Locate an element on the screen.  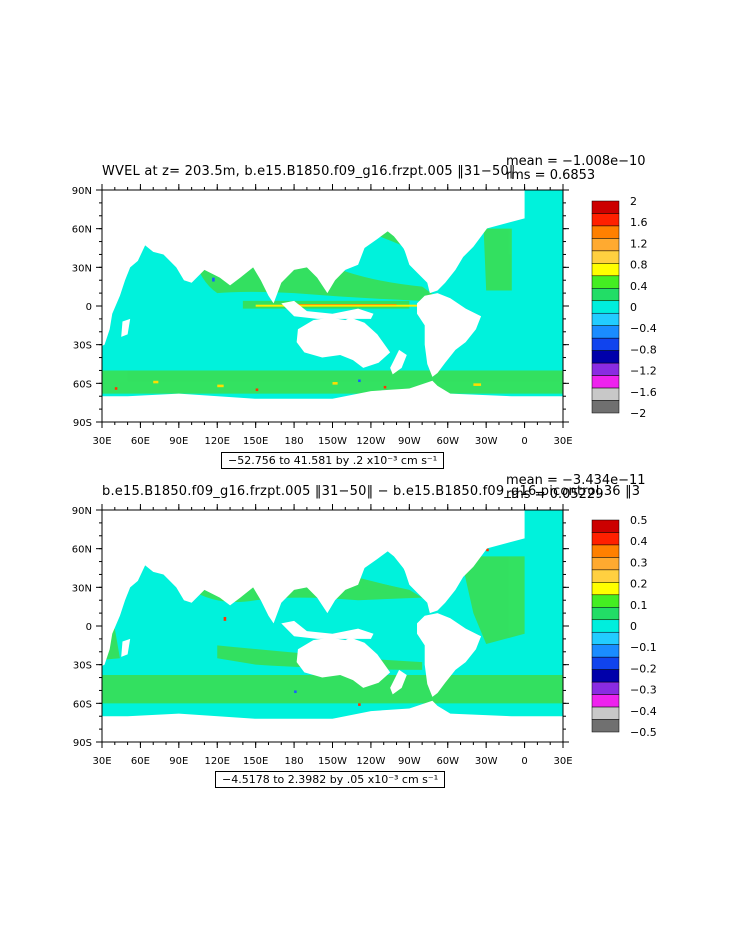
panel2-lon-label: 150E is located at coordinates (255, 761).